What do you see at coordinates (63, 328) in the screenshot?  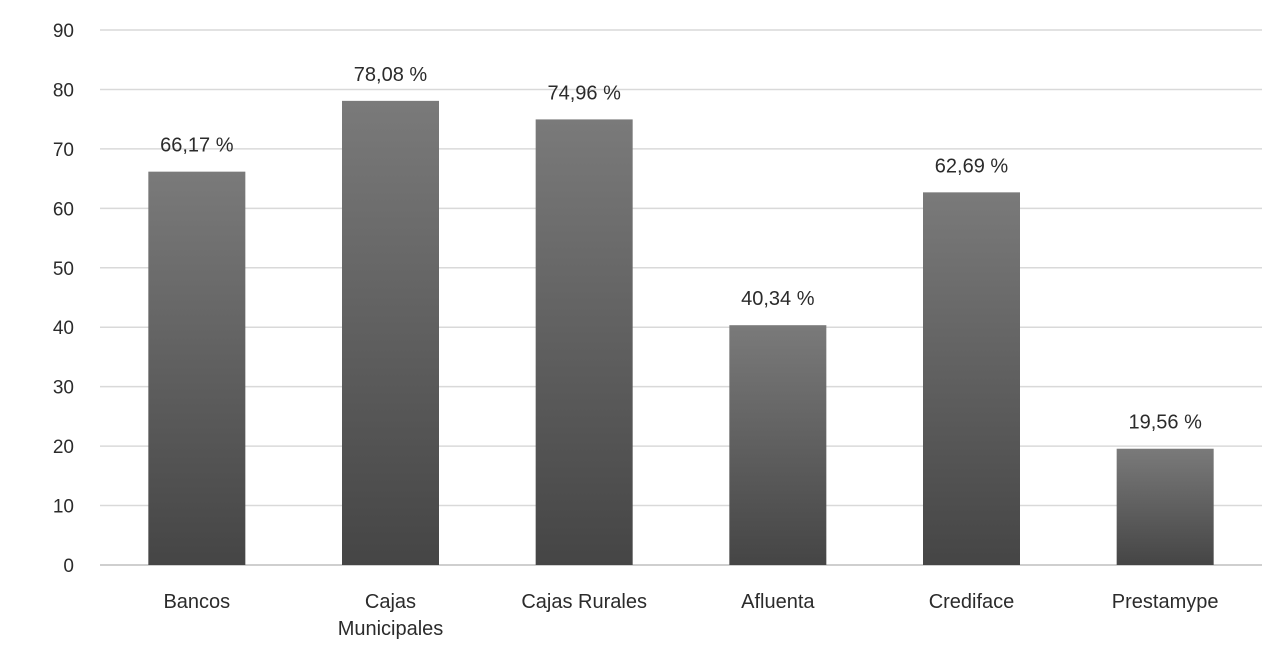 I see `y-tick-label: 40` at bounding box center [63, 328].